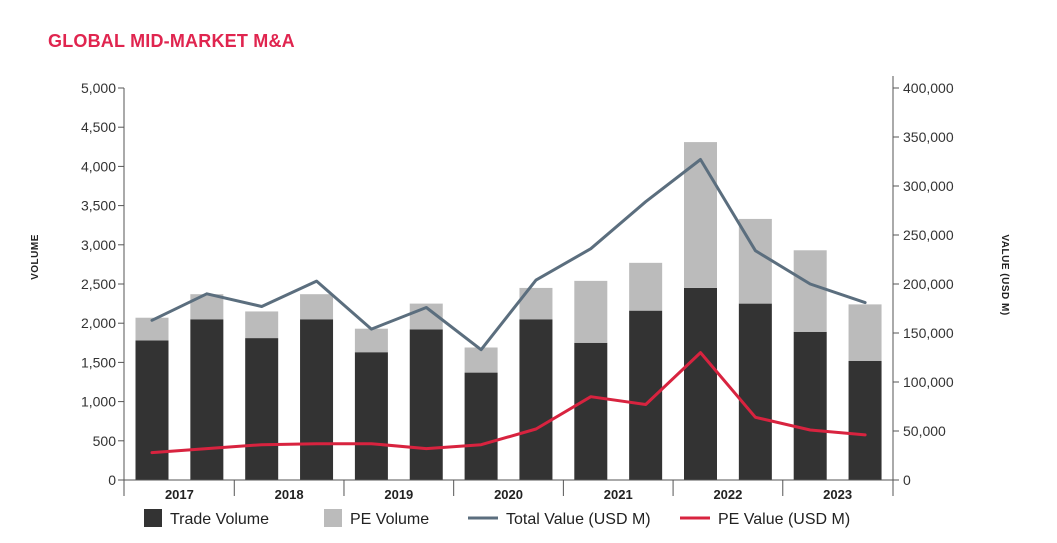 The height and width of the screenshot is (543, 1057). I want to click on left-tick-label: 5,000, so click(98, 88).